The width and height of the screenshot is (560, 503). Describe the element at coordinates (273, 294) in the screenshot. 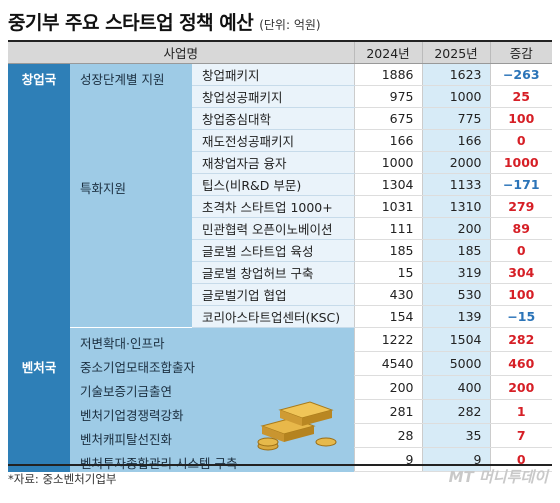

I see `item-name: 글로벌기업 협업` at that location.